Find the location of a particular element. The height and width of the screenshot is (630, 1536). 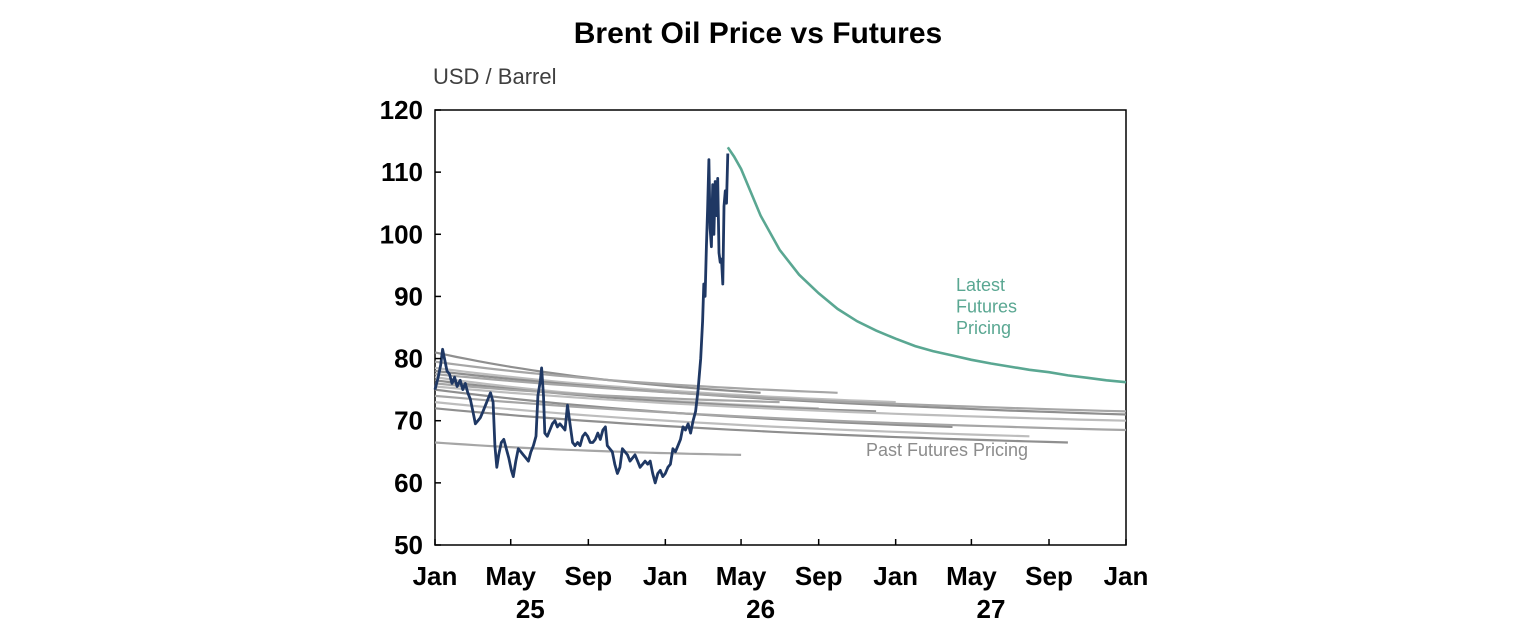

y-tick-label: 100 is located at coordinates (401, 234).